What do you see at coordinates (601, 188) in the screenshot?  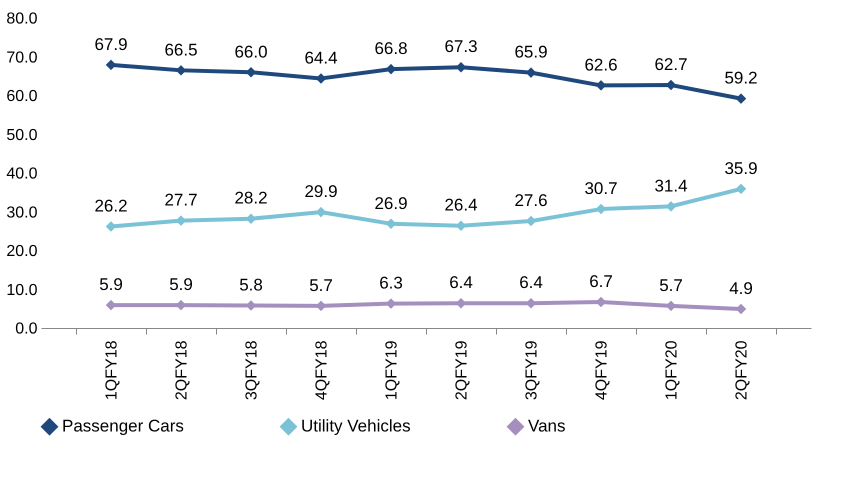 I see `data-label: 30.7` at bounding box center [601, 188].